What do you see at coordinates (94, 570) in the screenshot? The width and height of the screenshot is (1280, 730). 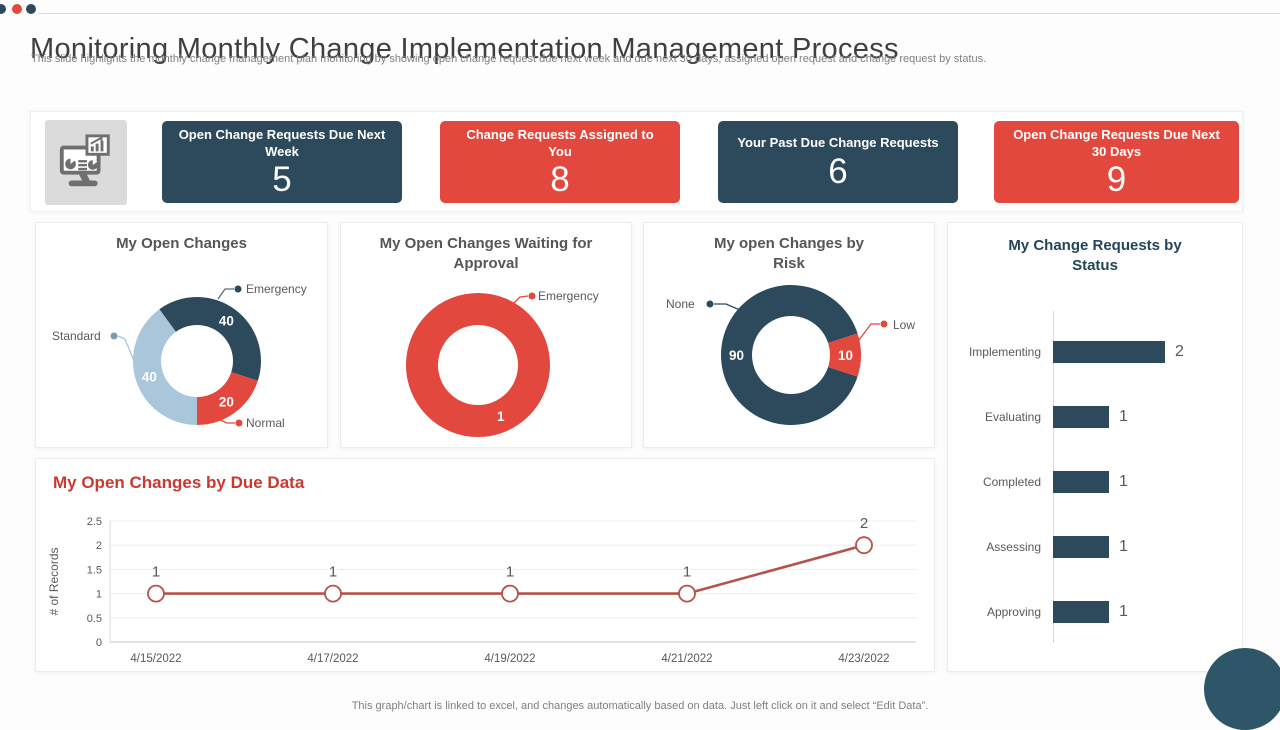 I see `y-tick-label: 1.5` at bounding box center [94, 570].